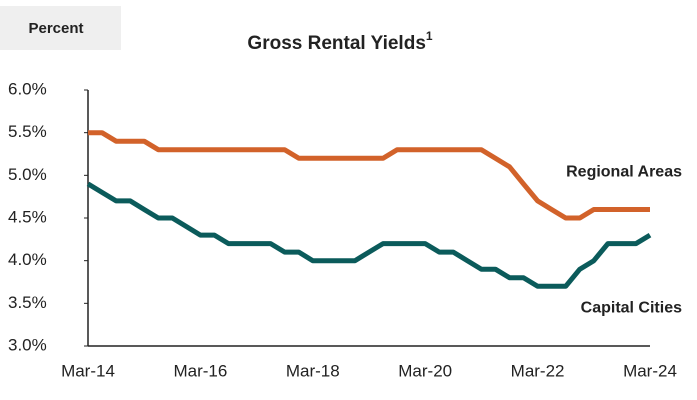 The height and width of the screenshot is (400, 697). Describe the element at coordinates (27, 174) in the screenshot. I see `y-tick-label: 5.0%` at that location.